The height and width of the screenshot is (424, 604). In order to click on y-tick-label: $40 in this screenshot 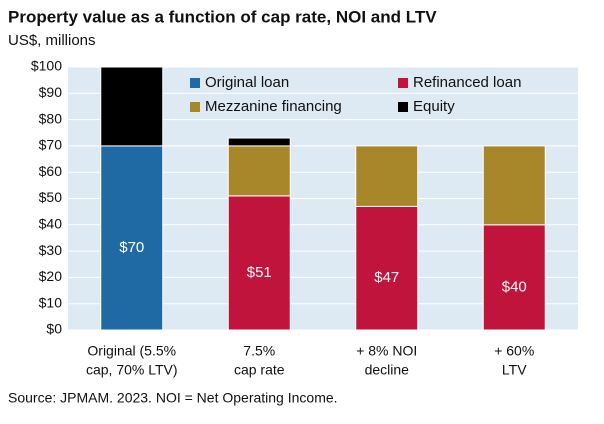, I will do `click(51, 224)`.